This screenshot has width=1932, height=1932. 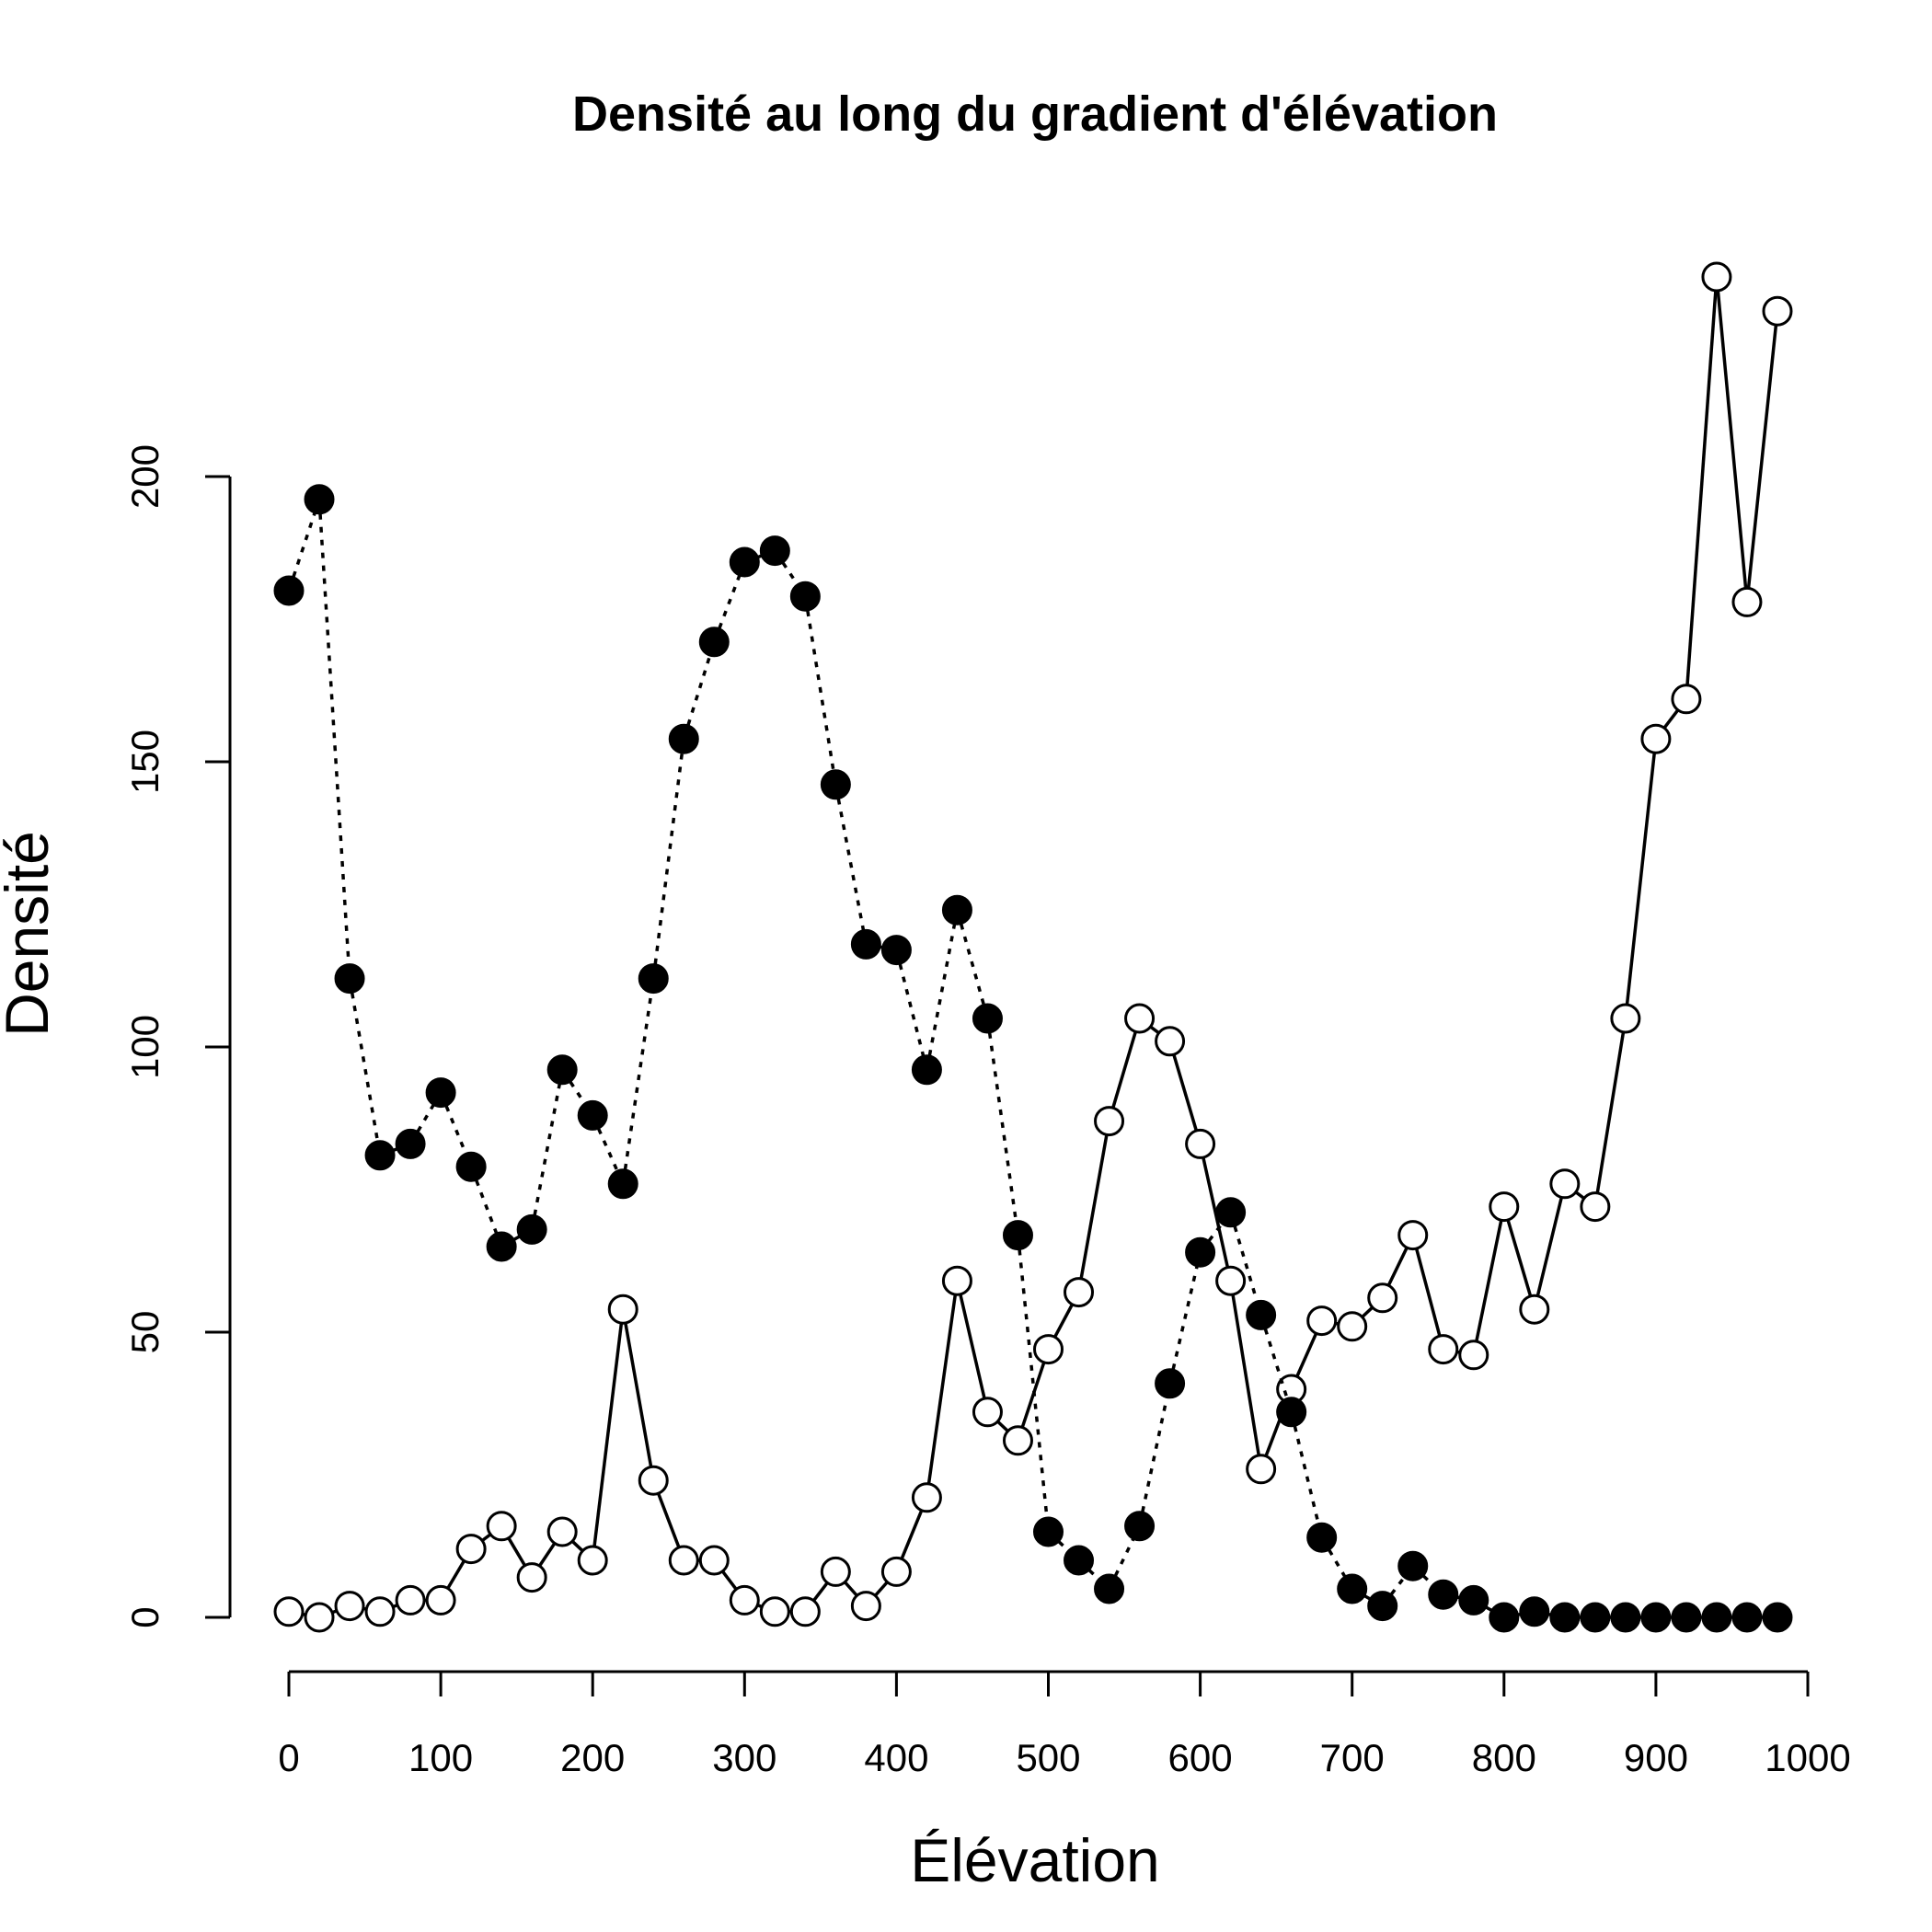 I want to click on x-tick-label: 700, so click(x=1352, y=1757).